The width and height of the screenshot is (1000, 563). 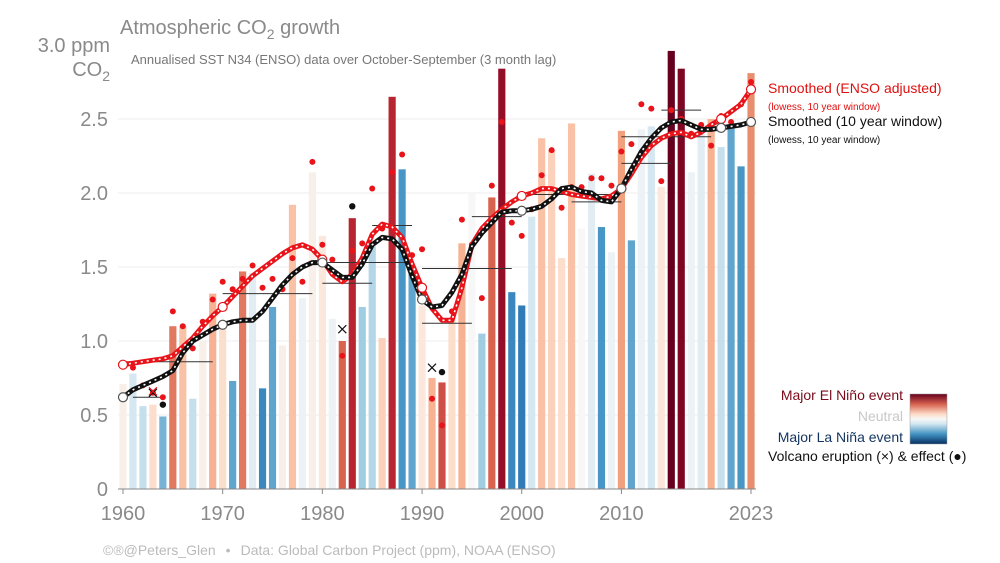 I want to click on x-tick-label: 1970, so click(x=222, y=514).